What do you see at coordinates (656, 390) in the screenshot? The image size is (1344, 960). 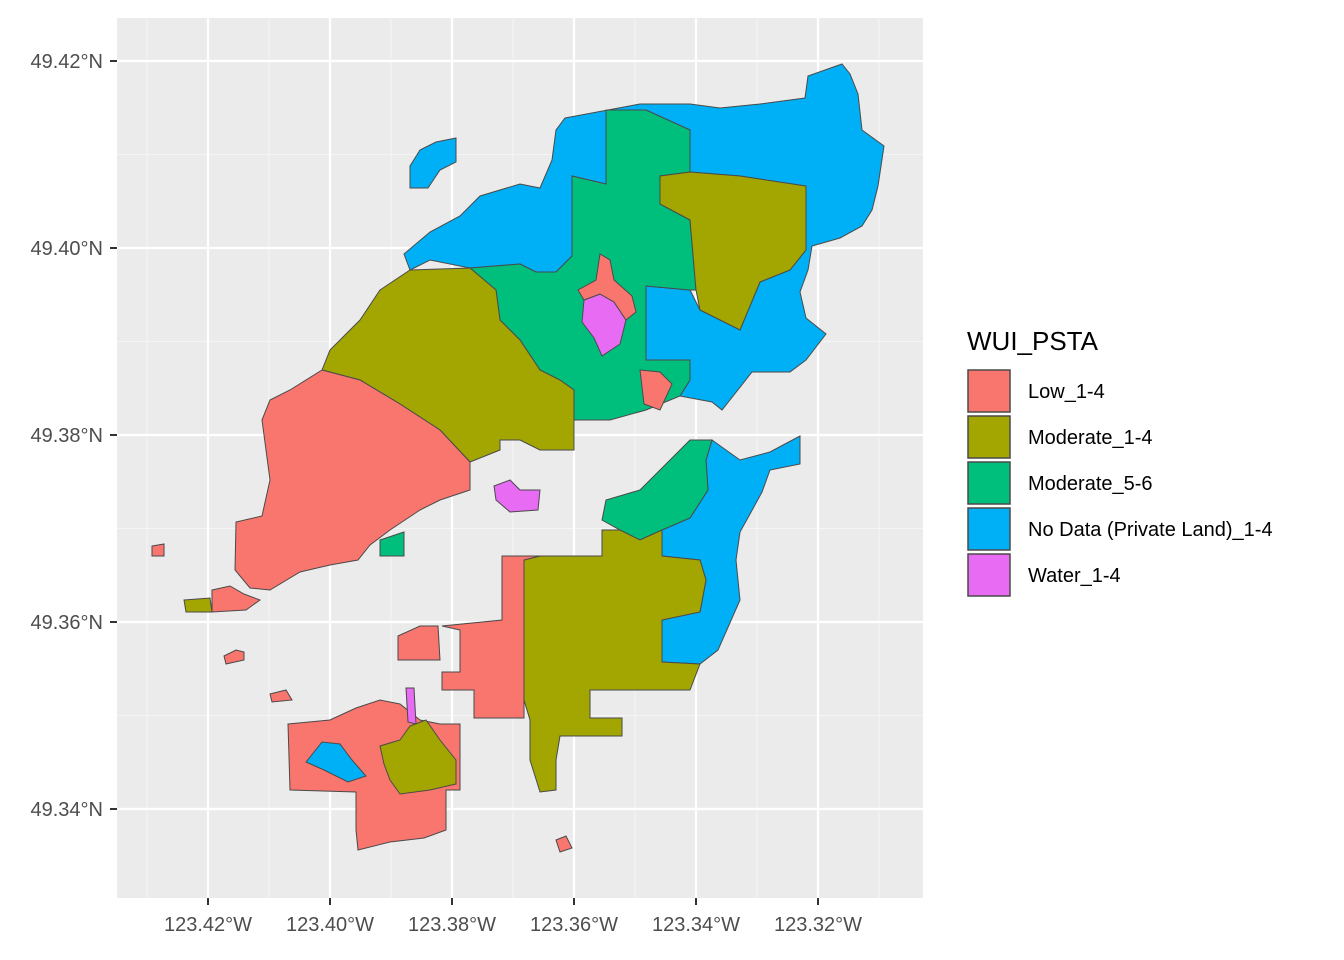 I see `region-low-central-small` at bounding box center [656, 390].